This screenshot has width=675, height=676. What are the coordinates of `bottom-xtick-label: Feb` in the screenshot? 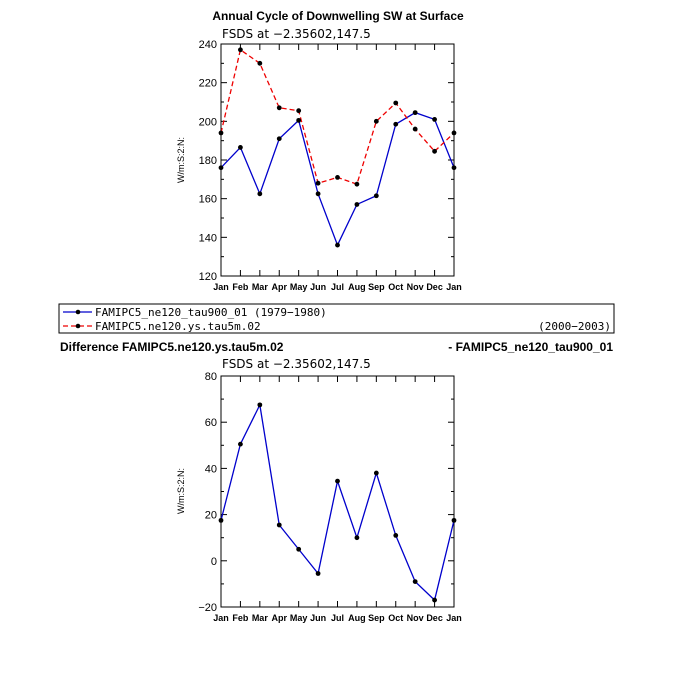 It's located at (240, 618).